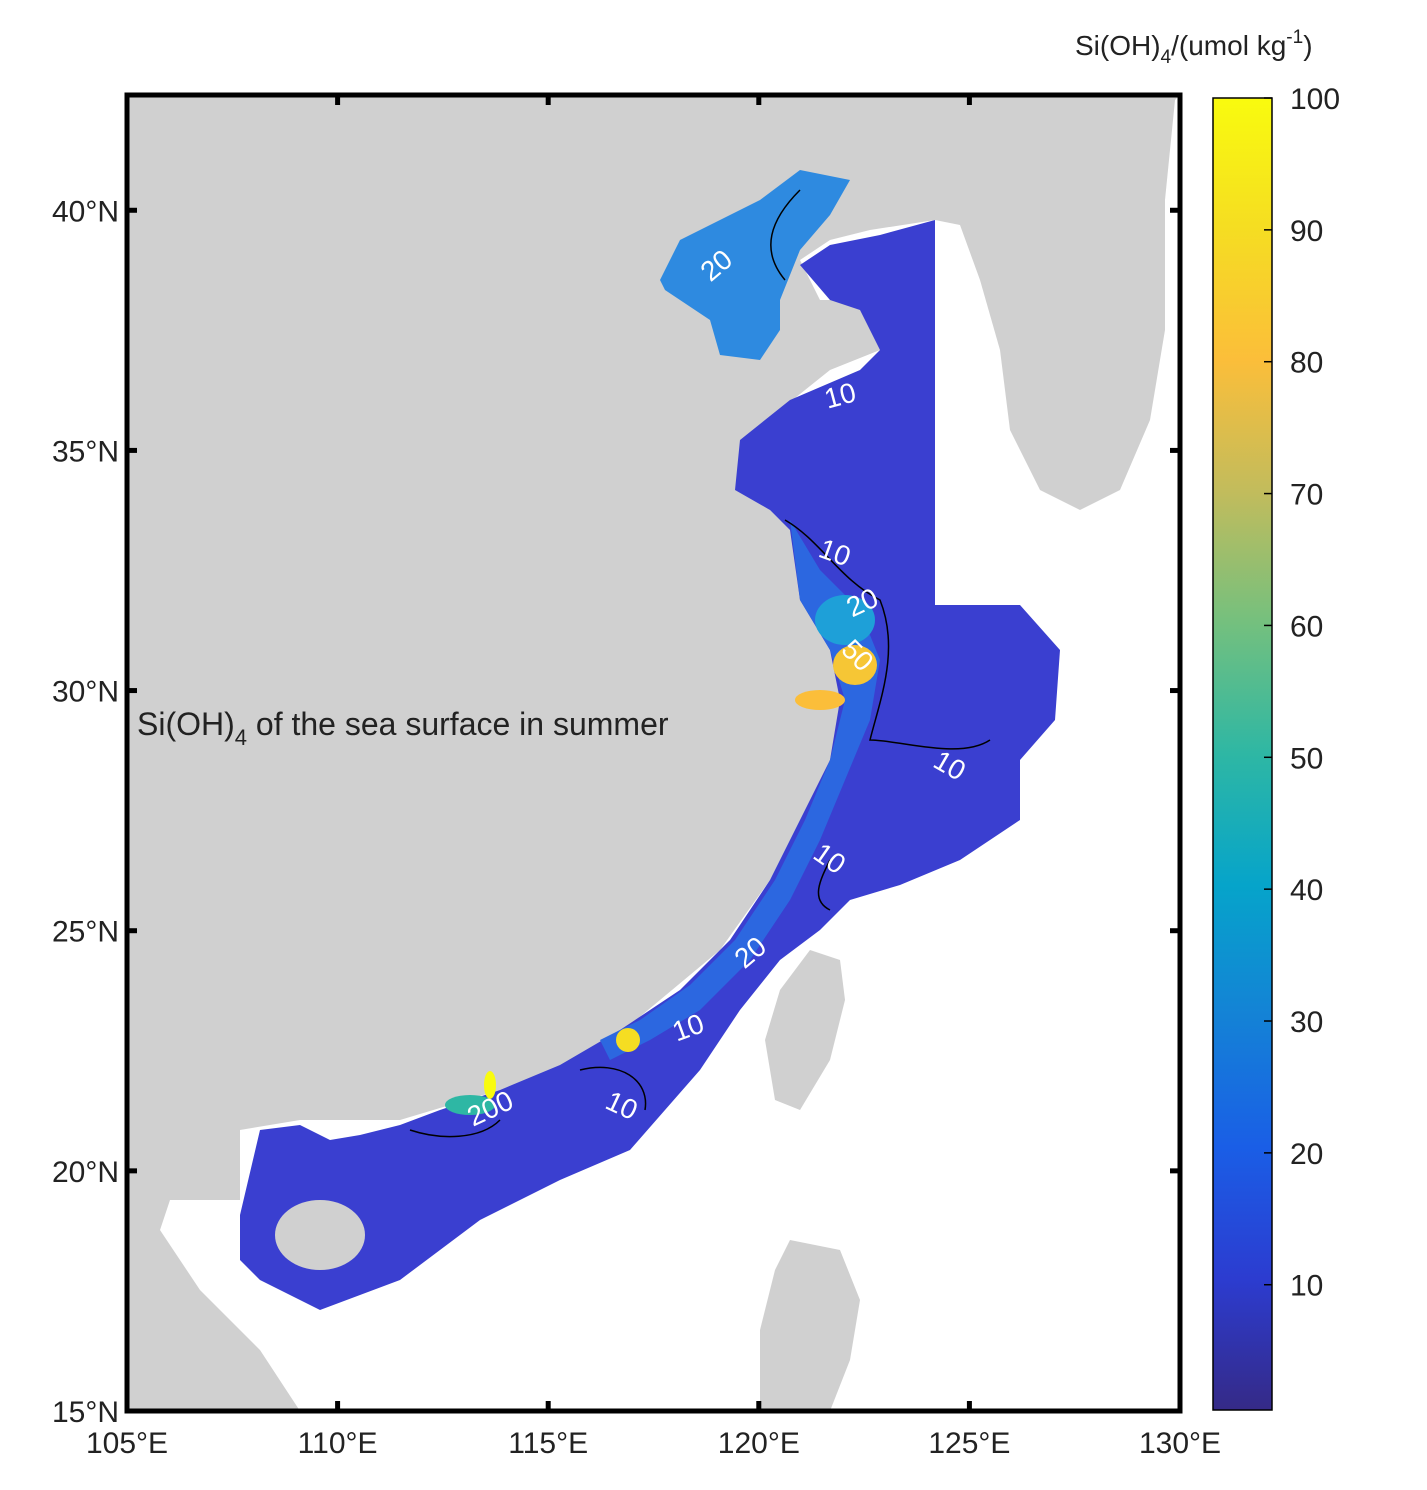 Image resolution: width=1427 pixels, height=1490 pixels. I want to click on x-tick-label: 120°E, so click(759, 1443).